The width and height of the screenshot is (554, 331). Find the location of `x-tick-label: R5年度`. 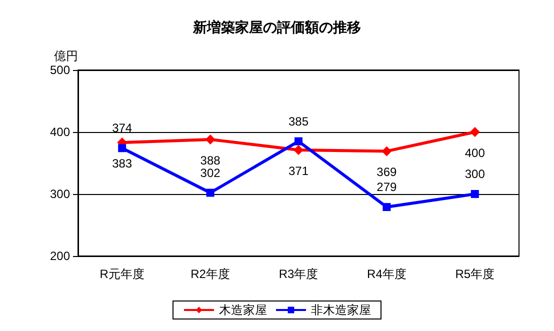

x-tick-label: R5年度 is located at coordinates (475, 274).